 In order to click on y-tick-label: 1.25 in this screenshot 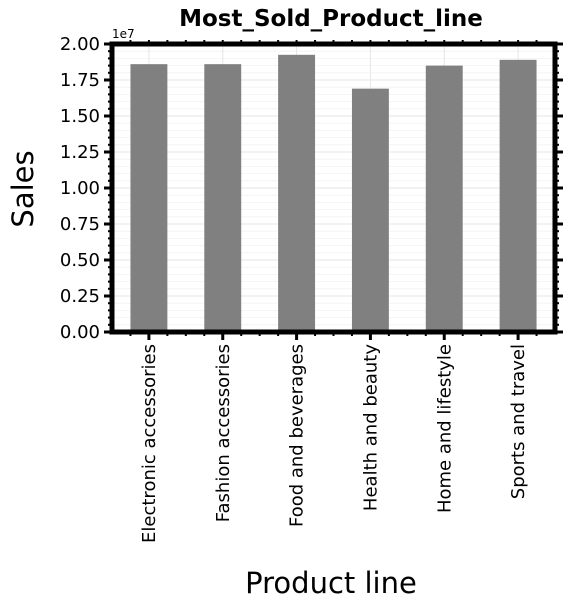, I will do `click(80, 152)`.